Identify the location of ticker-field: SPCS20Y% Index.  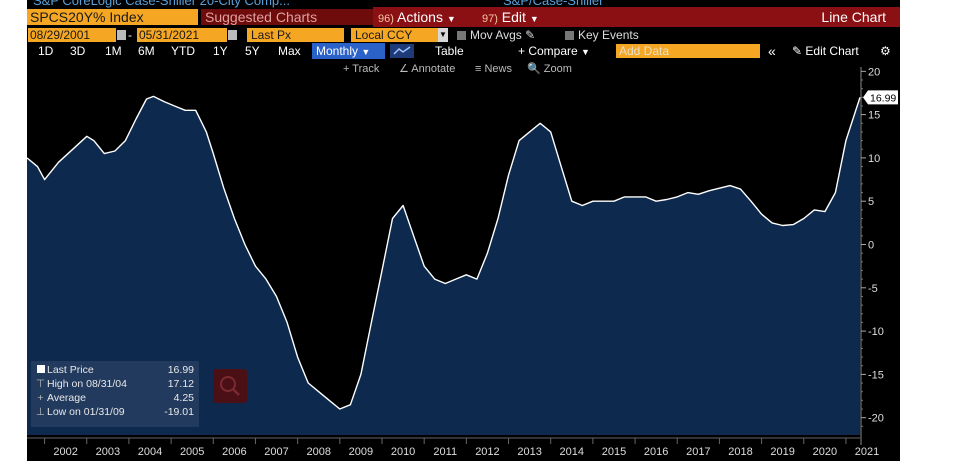
(112, 17).